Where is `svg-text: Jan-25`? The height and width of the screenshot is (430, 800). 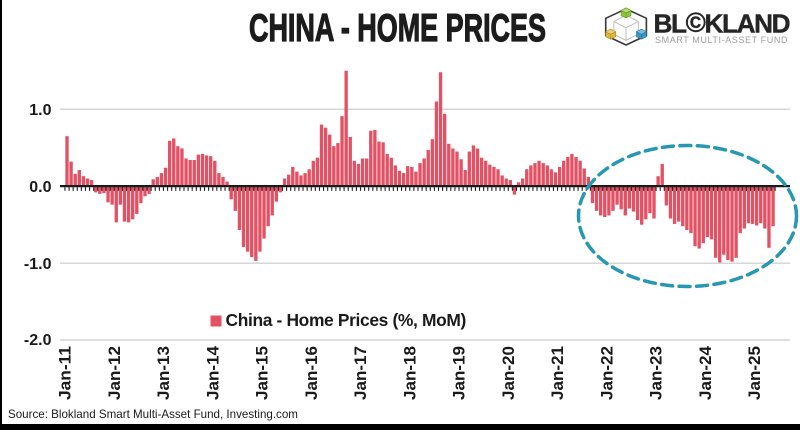
svg-text: Jan-25 is located at coordinates (755, 373).